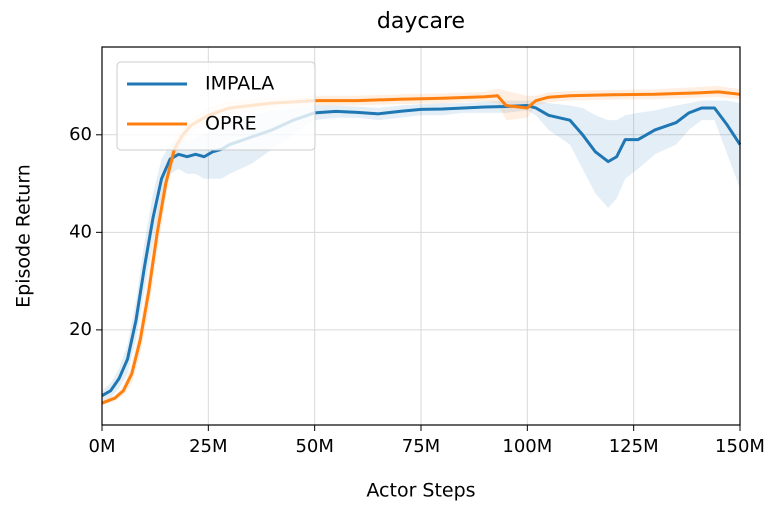  What do you see at coordinates (80, 329) in the screenshot?
I see `y-tick-label: 20` at bounding box center [80, 329].